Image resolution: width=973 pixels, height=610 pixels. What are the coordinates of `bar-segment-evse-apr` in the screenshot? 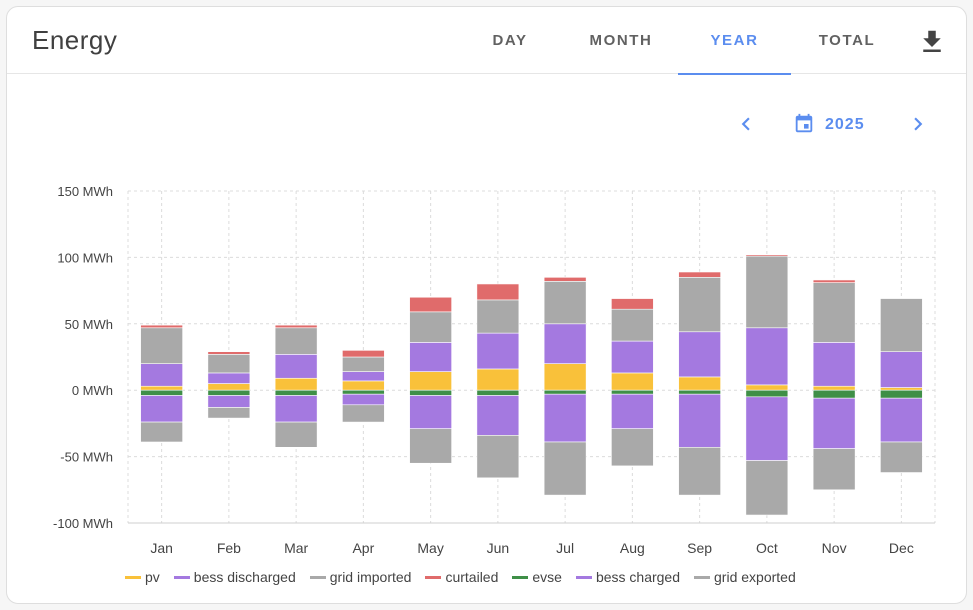 It's located at (363, 392).